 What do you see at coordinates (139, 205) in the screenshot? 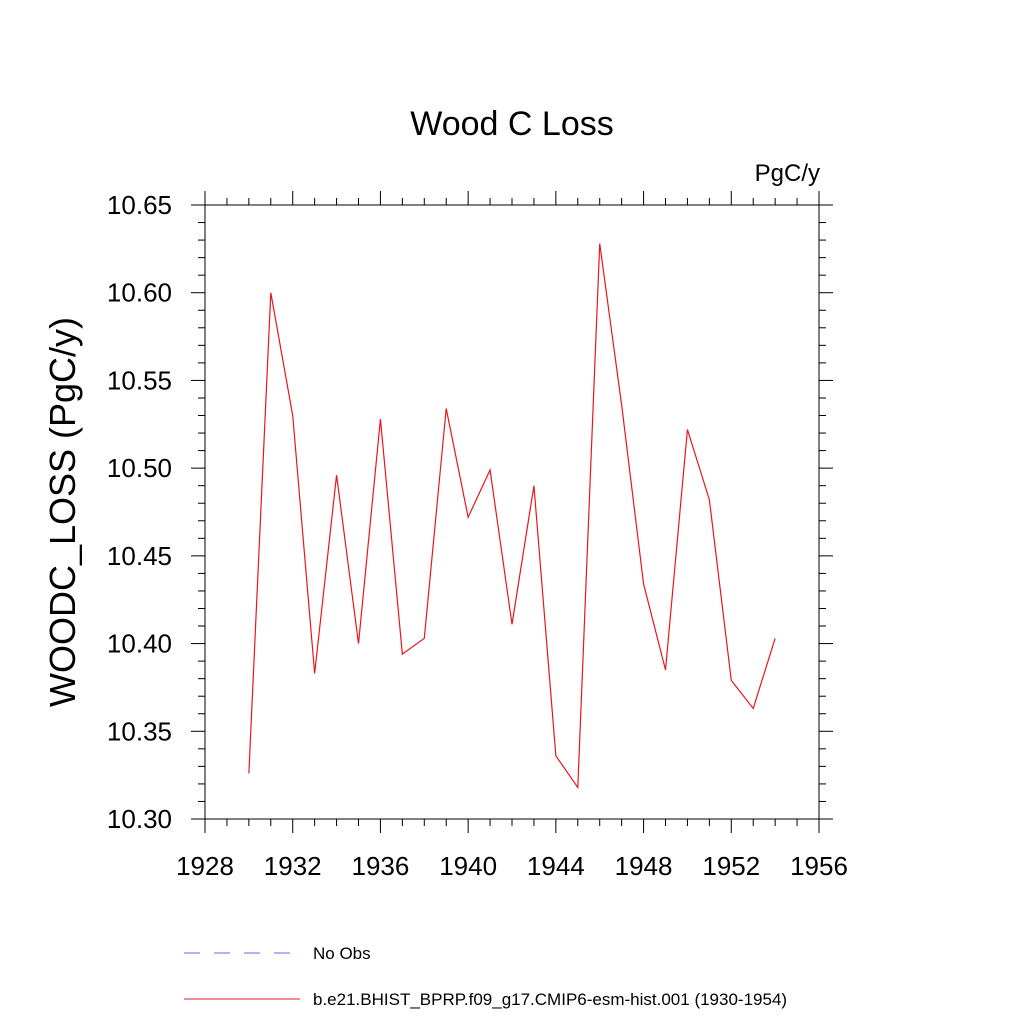
I see `y-tick-label: 10.65` at bounding box center [139, 205].